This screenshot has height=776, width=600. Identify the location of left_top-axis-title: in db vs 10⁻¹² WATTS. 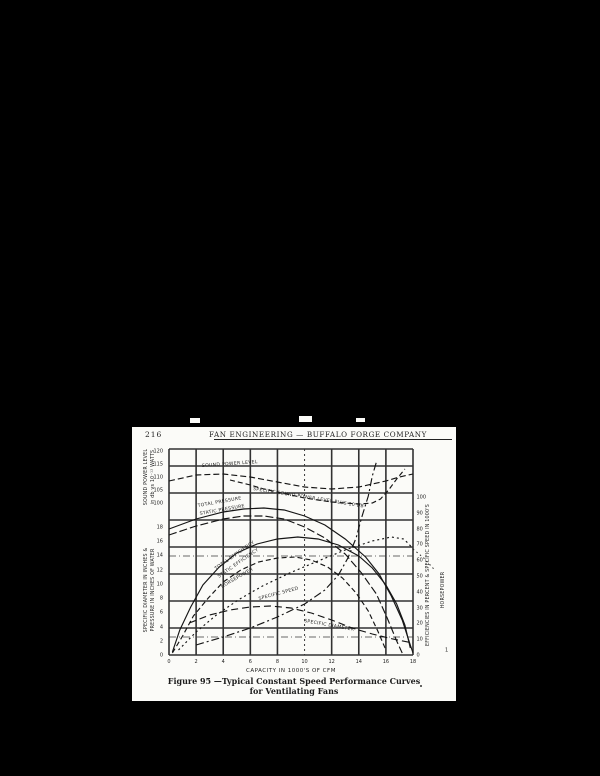
(153, 477).